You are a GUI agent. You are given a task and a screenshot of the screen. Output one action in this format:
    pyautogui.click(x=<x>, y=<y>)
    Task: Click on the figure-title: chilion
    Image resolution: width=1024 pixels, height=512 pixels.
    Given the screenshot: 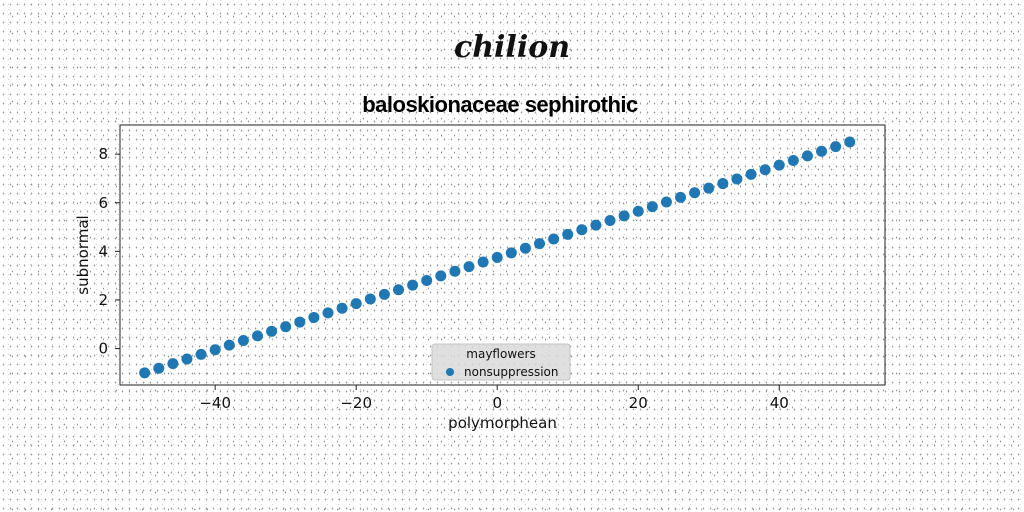 What is the action you would take?
    pyautogui.click(x=512, y=47)
    